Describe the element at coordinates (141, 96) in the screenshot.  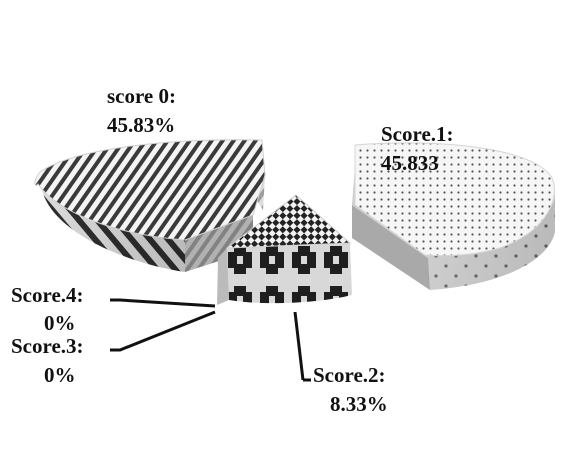
I see `label-name-score-0: score 0:` at that location.